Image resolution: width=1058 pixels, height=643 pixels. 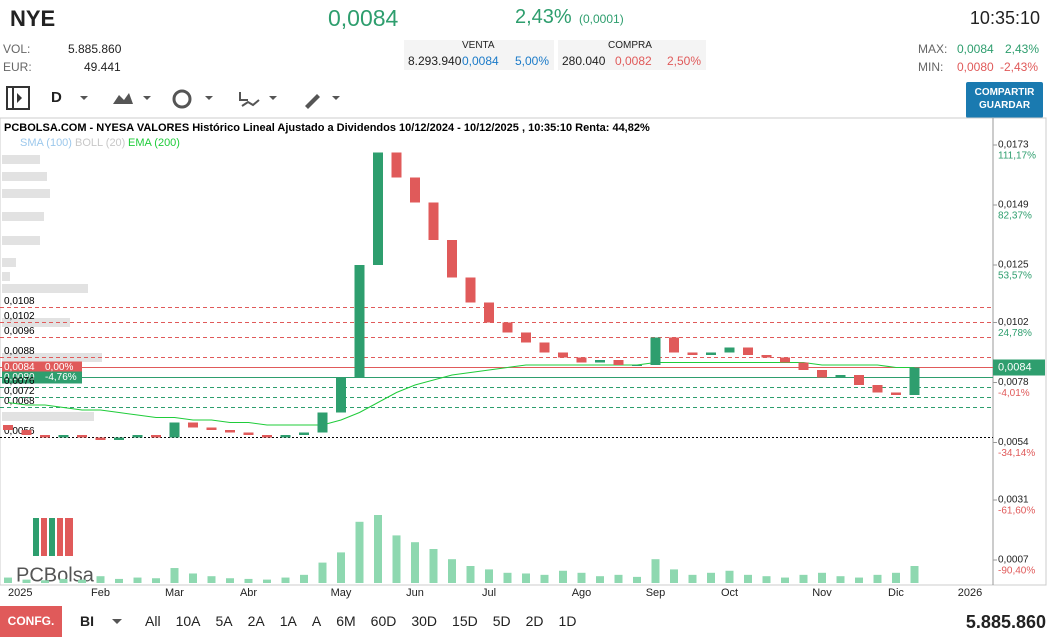 I want to click on sell-qty: 8.293.940, so click(x=435, y=61).